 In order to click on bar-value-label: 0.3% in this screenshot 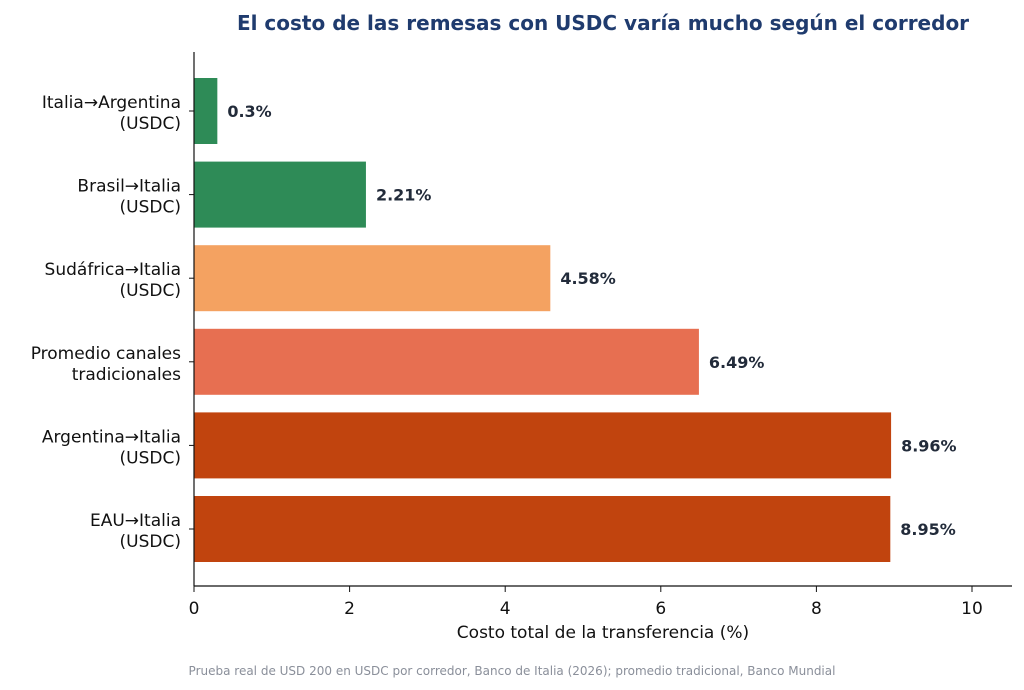, I will do `click(249, 111)`.